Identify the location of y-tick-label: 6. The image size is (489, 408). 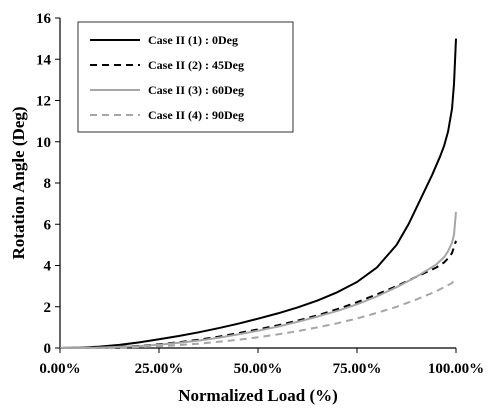
(48, 225).